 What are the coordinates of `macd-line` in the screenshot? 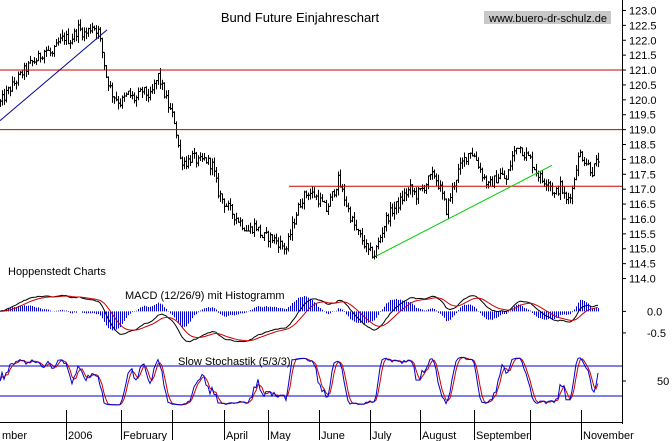 It's located at (299, 318).